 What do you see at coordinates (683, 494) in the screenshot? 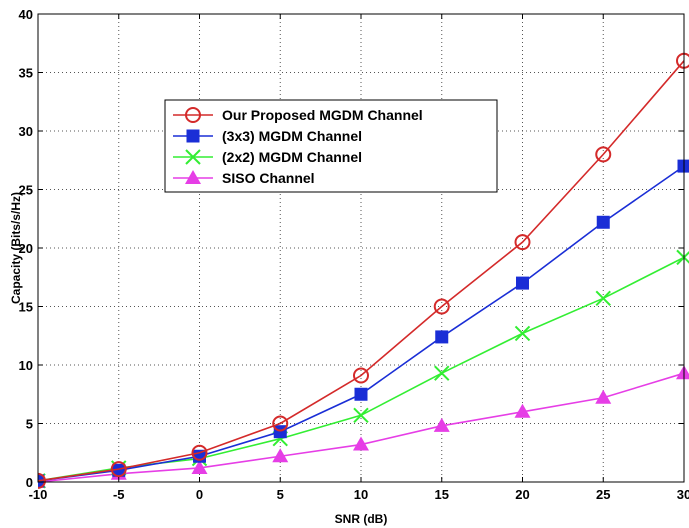
I see `x-tick-label: 30` at bounding box center [683, 494].